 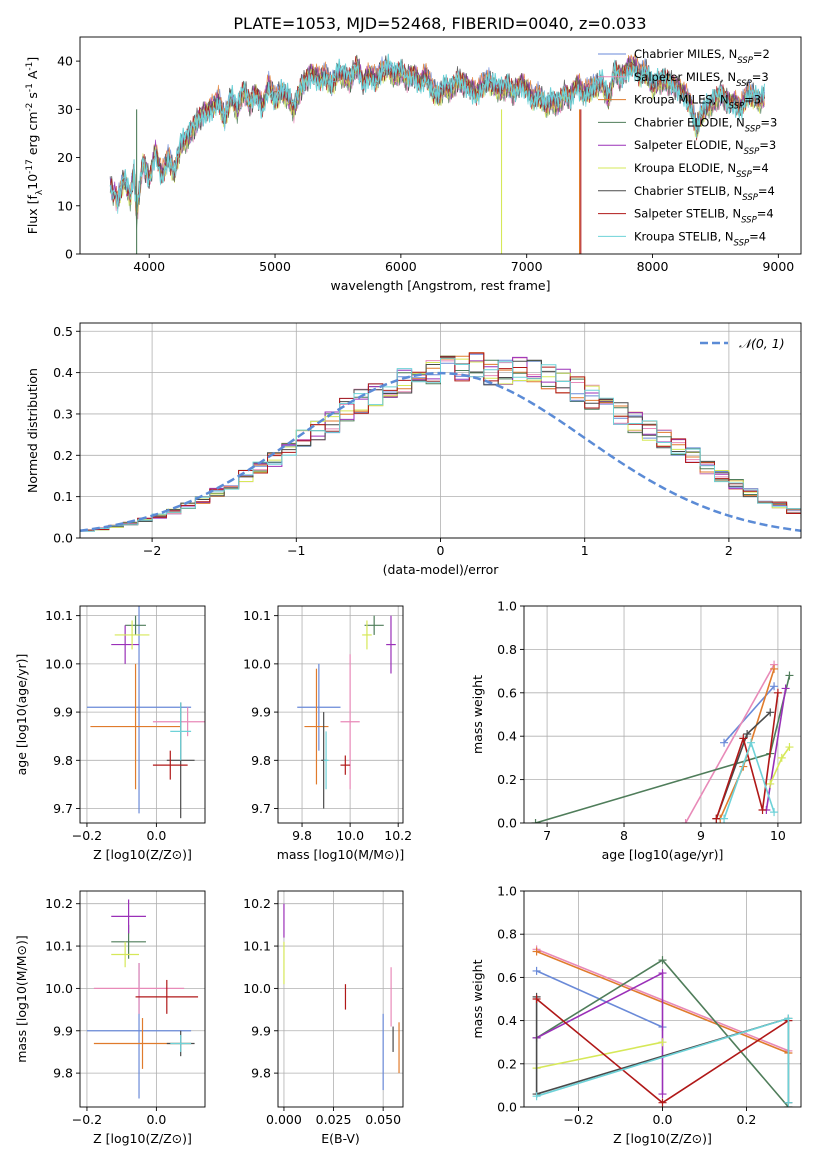 What do you see at coordinates (663, 854) in the screenshot?
I see `x-axis-label: age [log10(age/yr)]` at bounding box center [663, 854].